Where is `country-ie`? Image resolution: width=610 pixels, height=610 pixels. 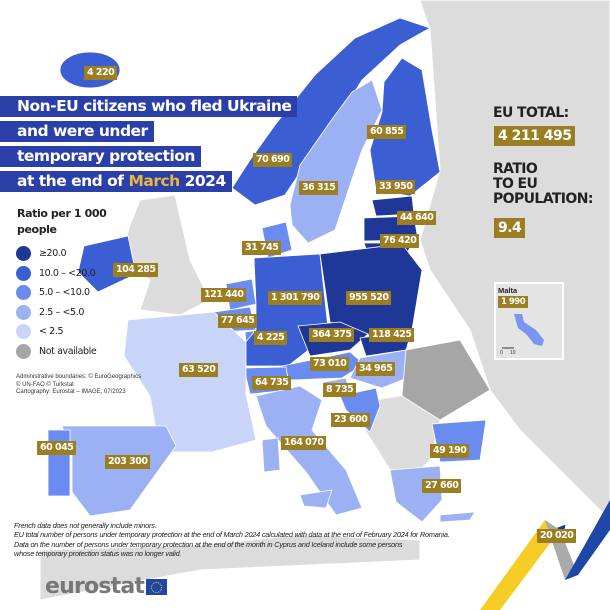 country-ie is located at coordinates (107, 264).